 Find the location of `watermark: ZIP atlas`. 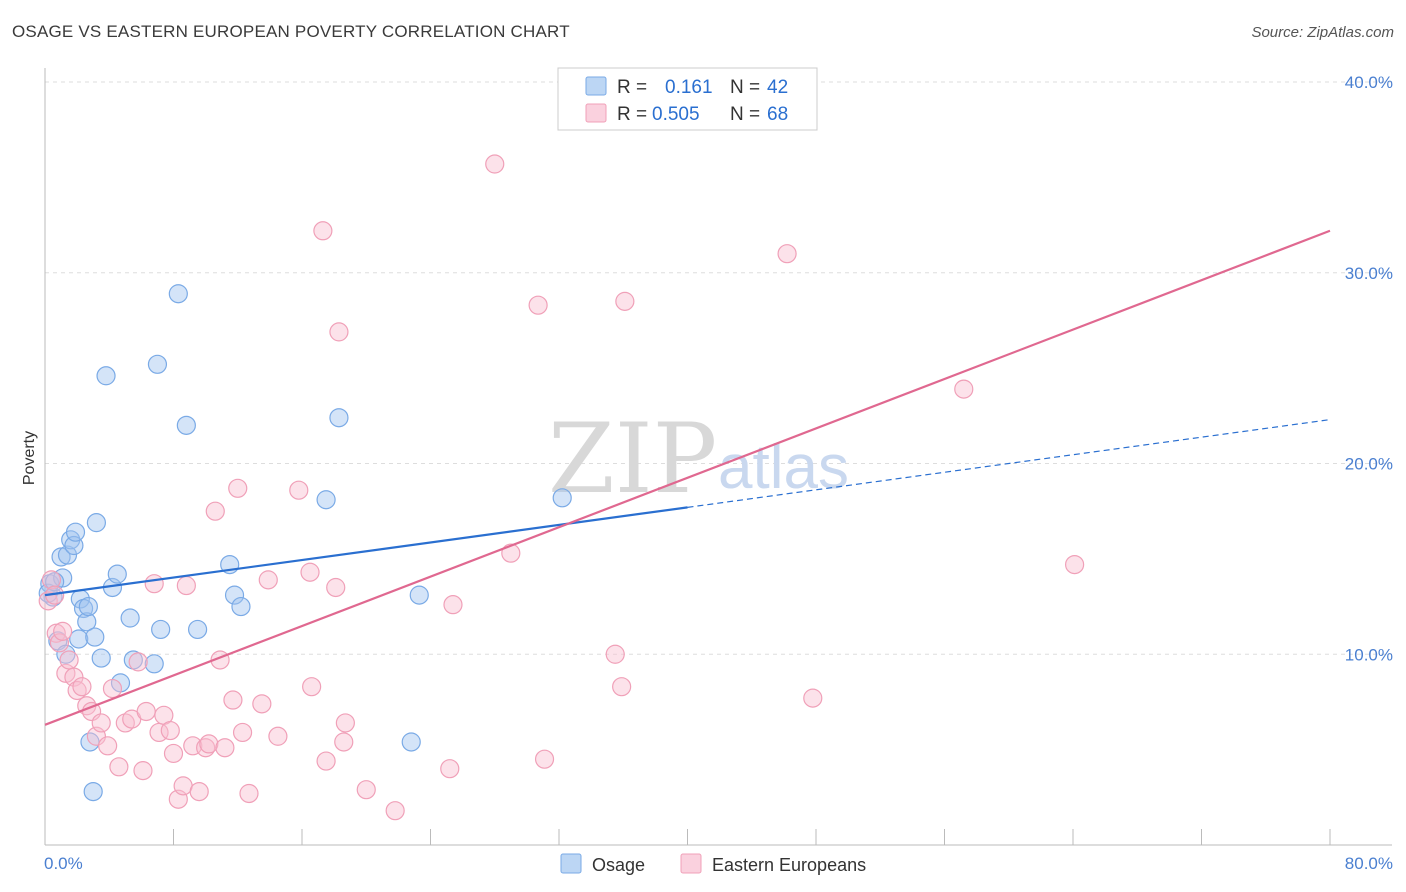

watermark: ZIP atlas is located at coordinates (698, 459).